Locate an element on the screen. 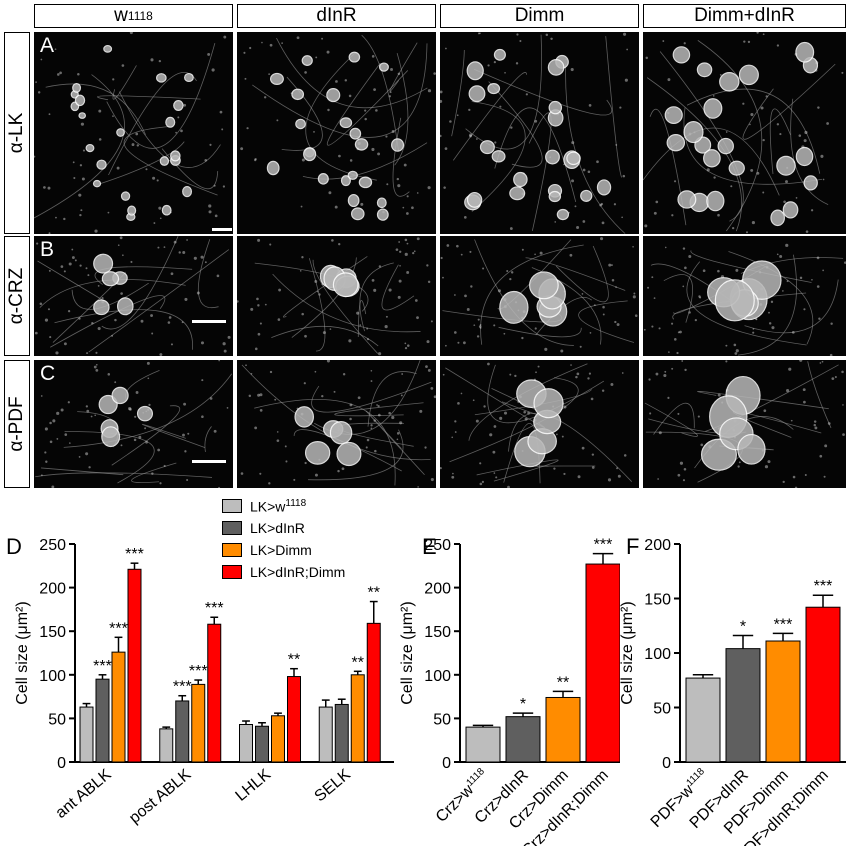 The image size is (850, 846). significance-label: ** is located at coordinates (563, 682).